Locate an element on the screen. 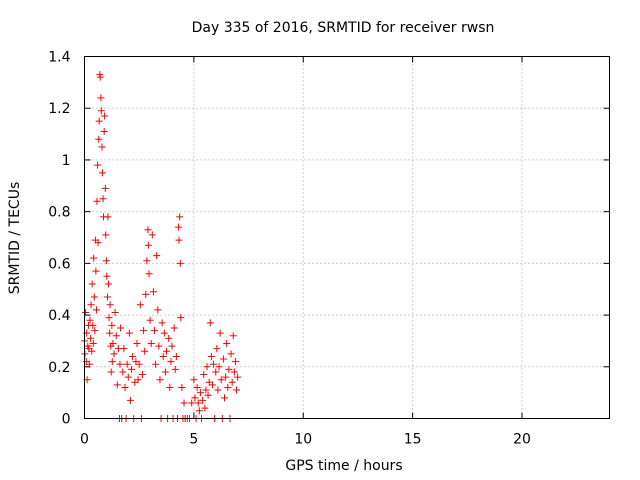 Image resolution: width=640 pixels, height=480 pixels. x-tick-label: 5 is located at coordinates (193, 440).